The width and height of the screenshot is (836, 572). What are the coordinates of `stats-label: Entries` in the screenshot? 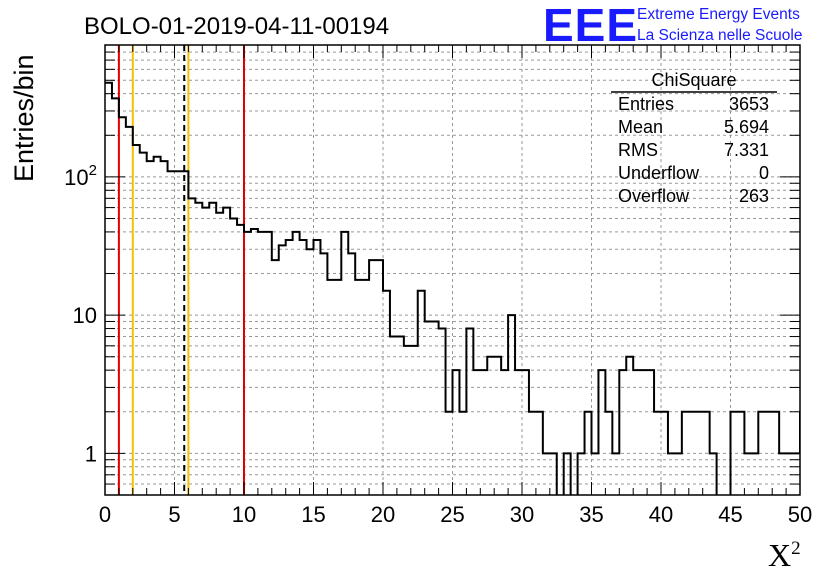 It's located at (646, 104).